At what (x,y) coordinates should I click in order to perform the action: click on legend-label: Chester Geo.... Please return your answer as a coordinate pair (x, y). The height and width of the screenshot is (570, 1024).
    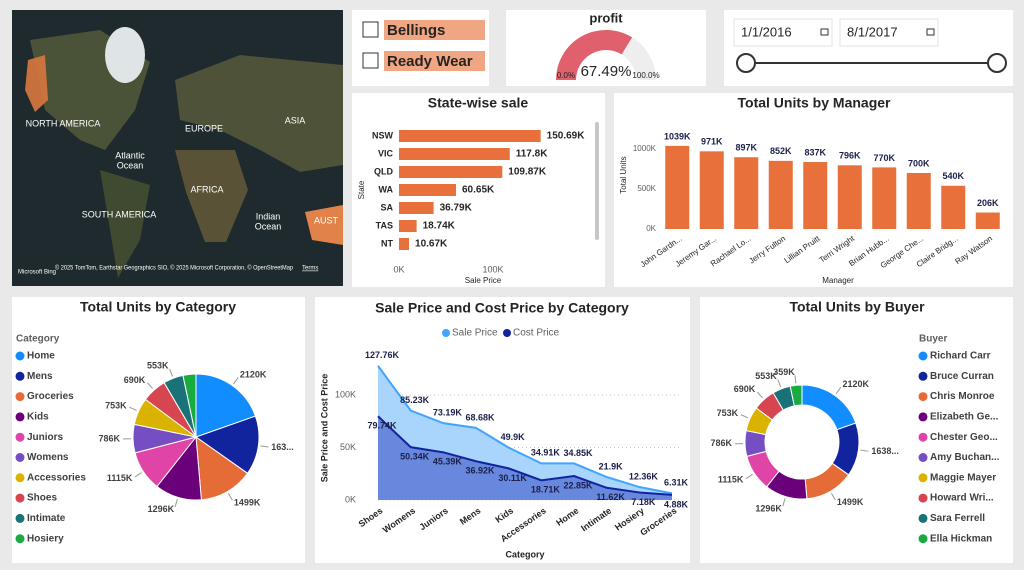
    Looking at the image, I should click on (964, 437).